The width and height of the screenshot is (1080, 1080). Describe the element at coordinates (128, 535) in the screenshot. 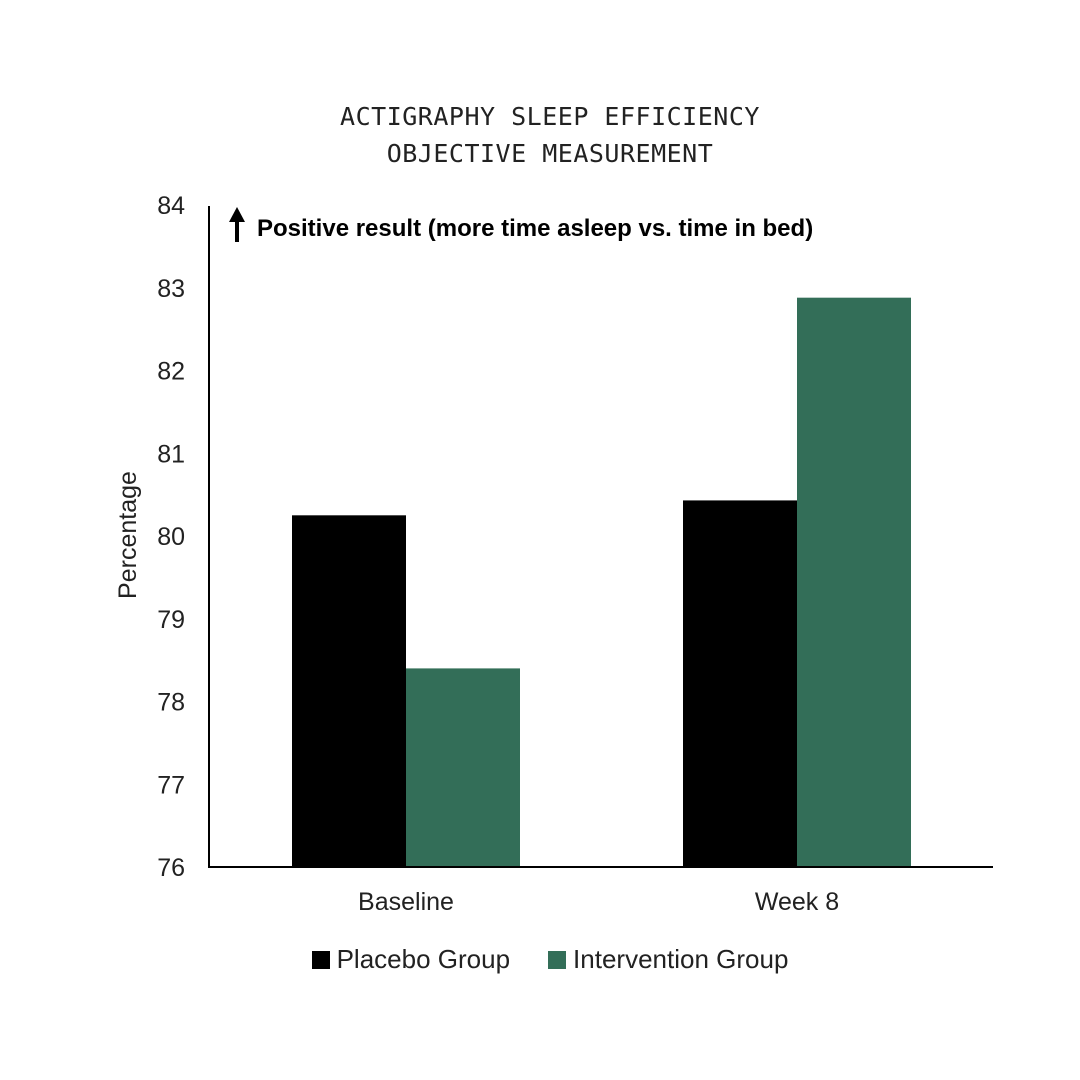

I see `y-axis-label: Percentage` at that location.